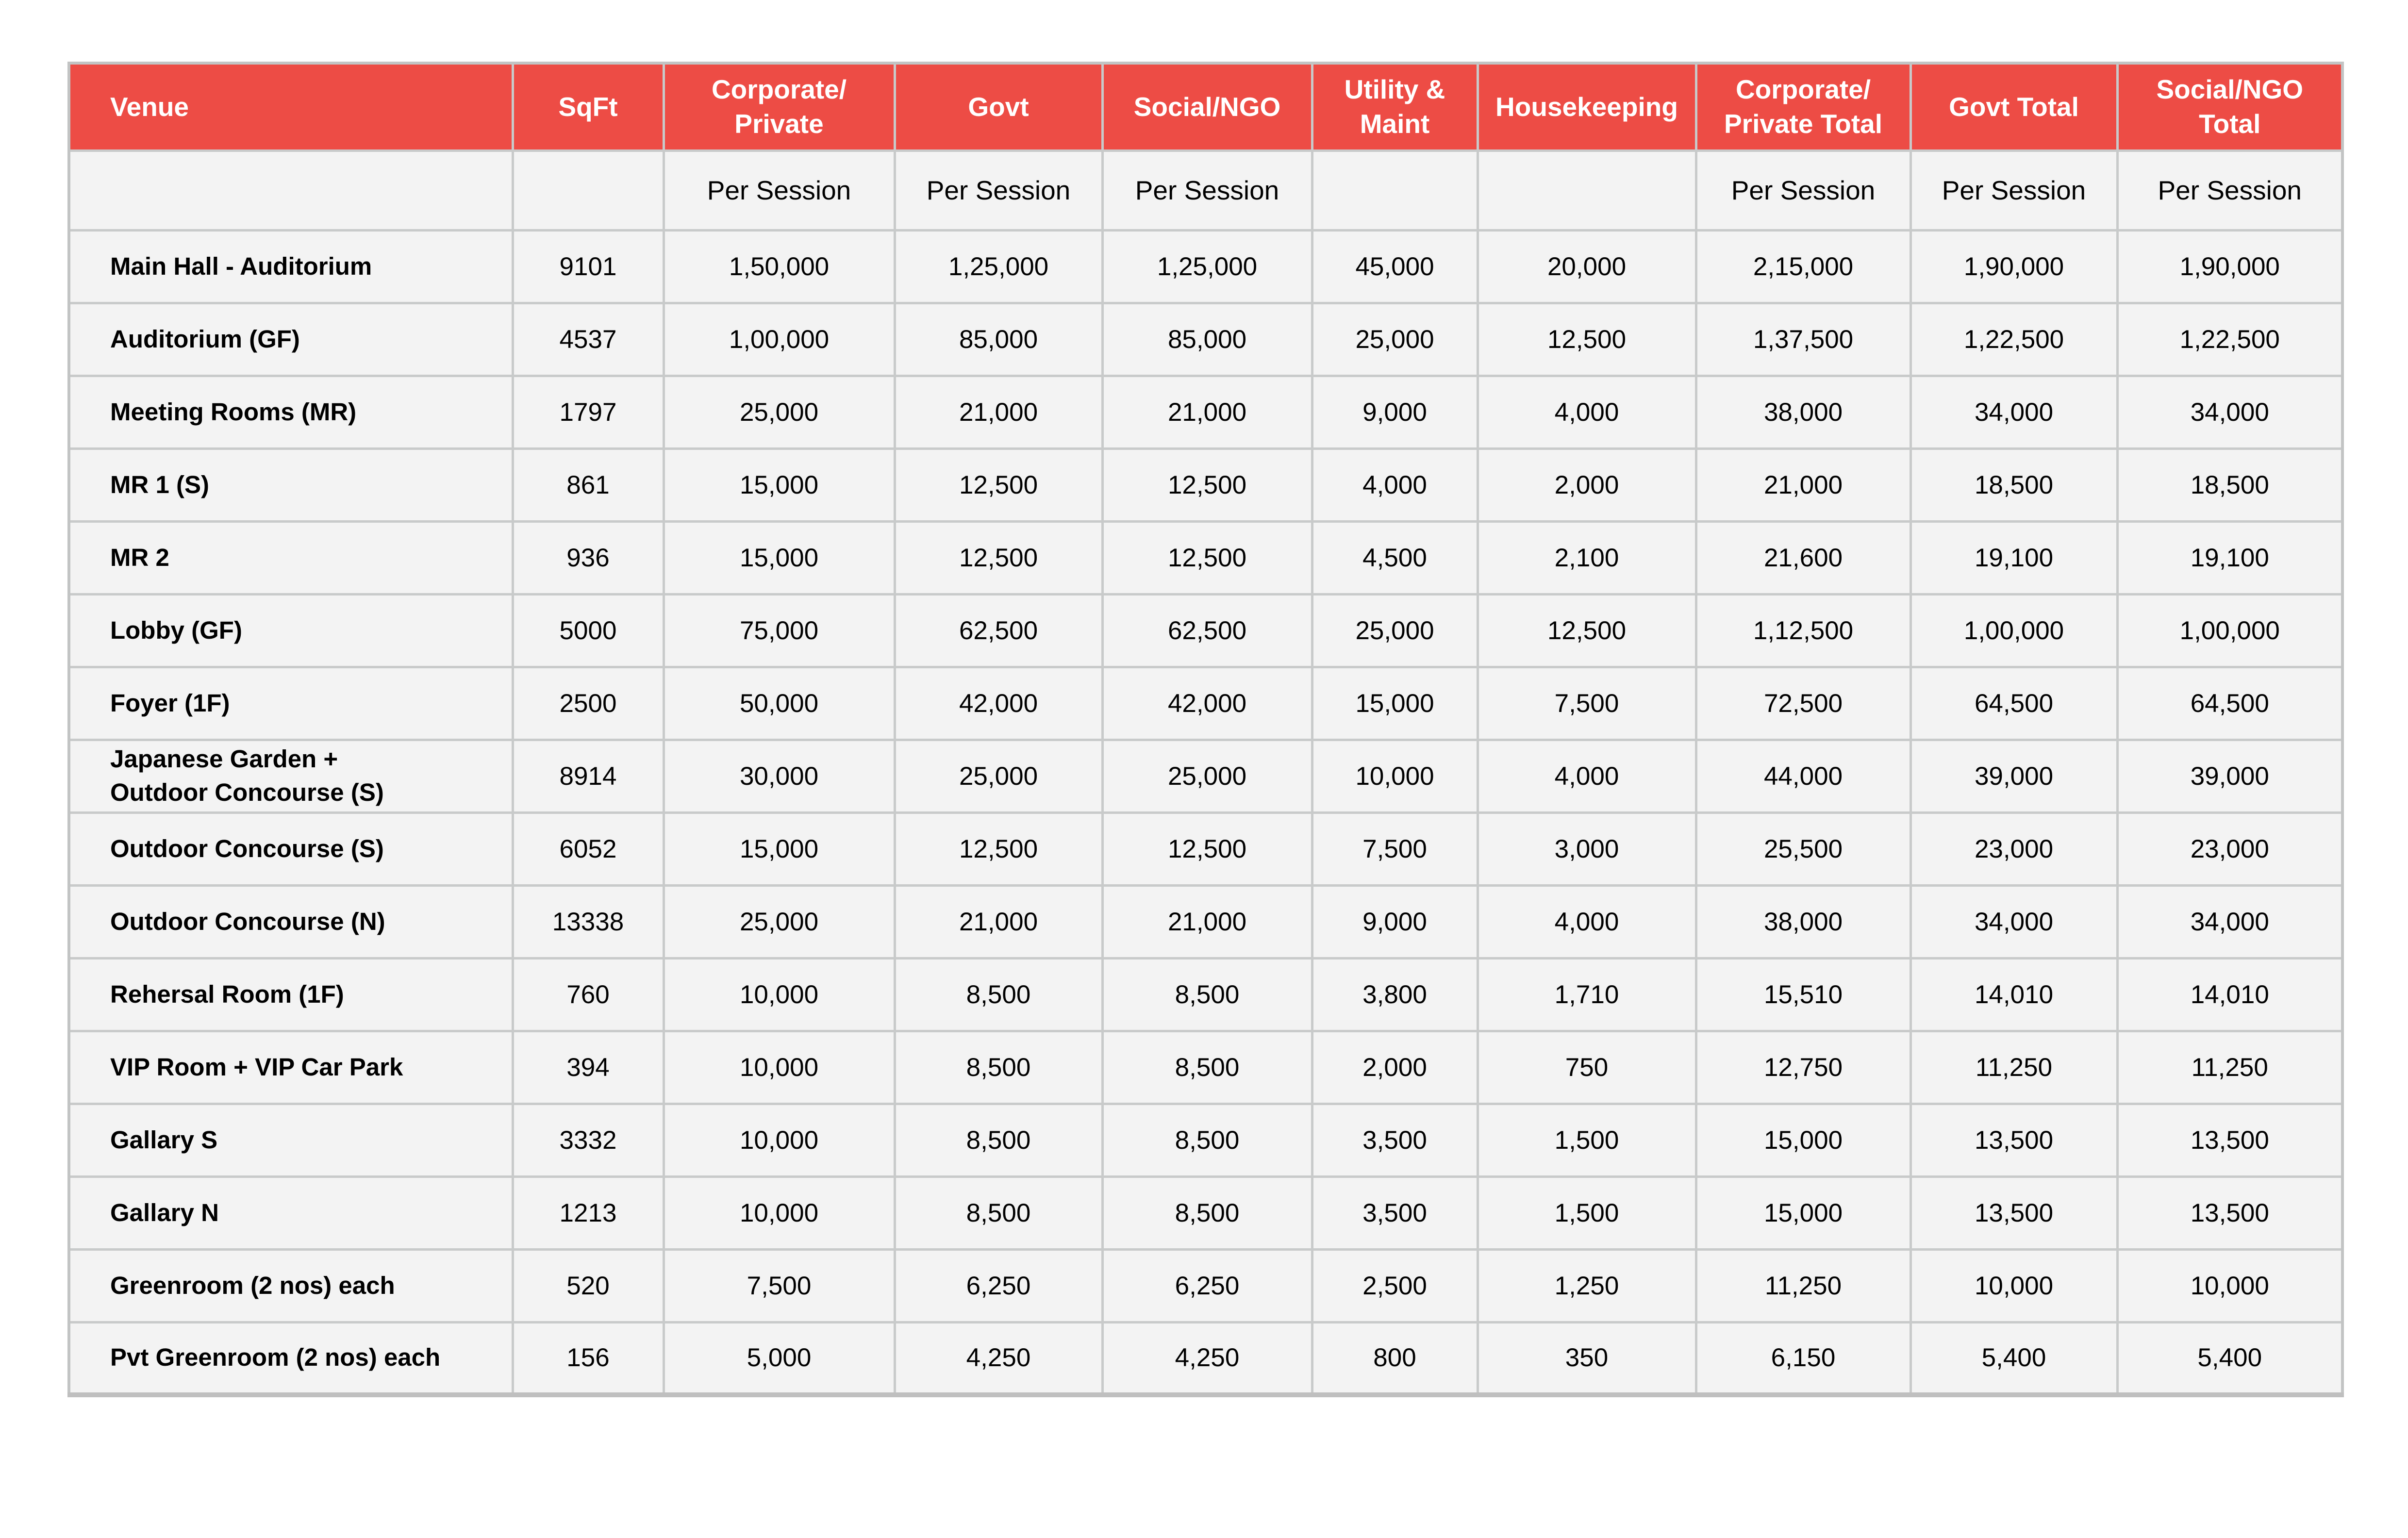  Describe the element at coordinates (1587, 1358) in the screenshot. I see `cell-housekeeping: 350` at that location.